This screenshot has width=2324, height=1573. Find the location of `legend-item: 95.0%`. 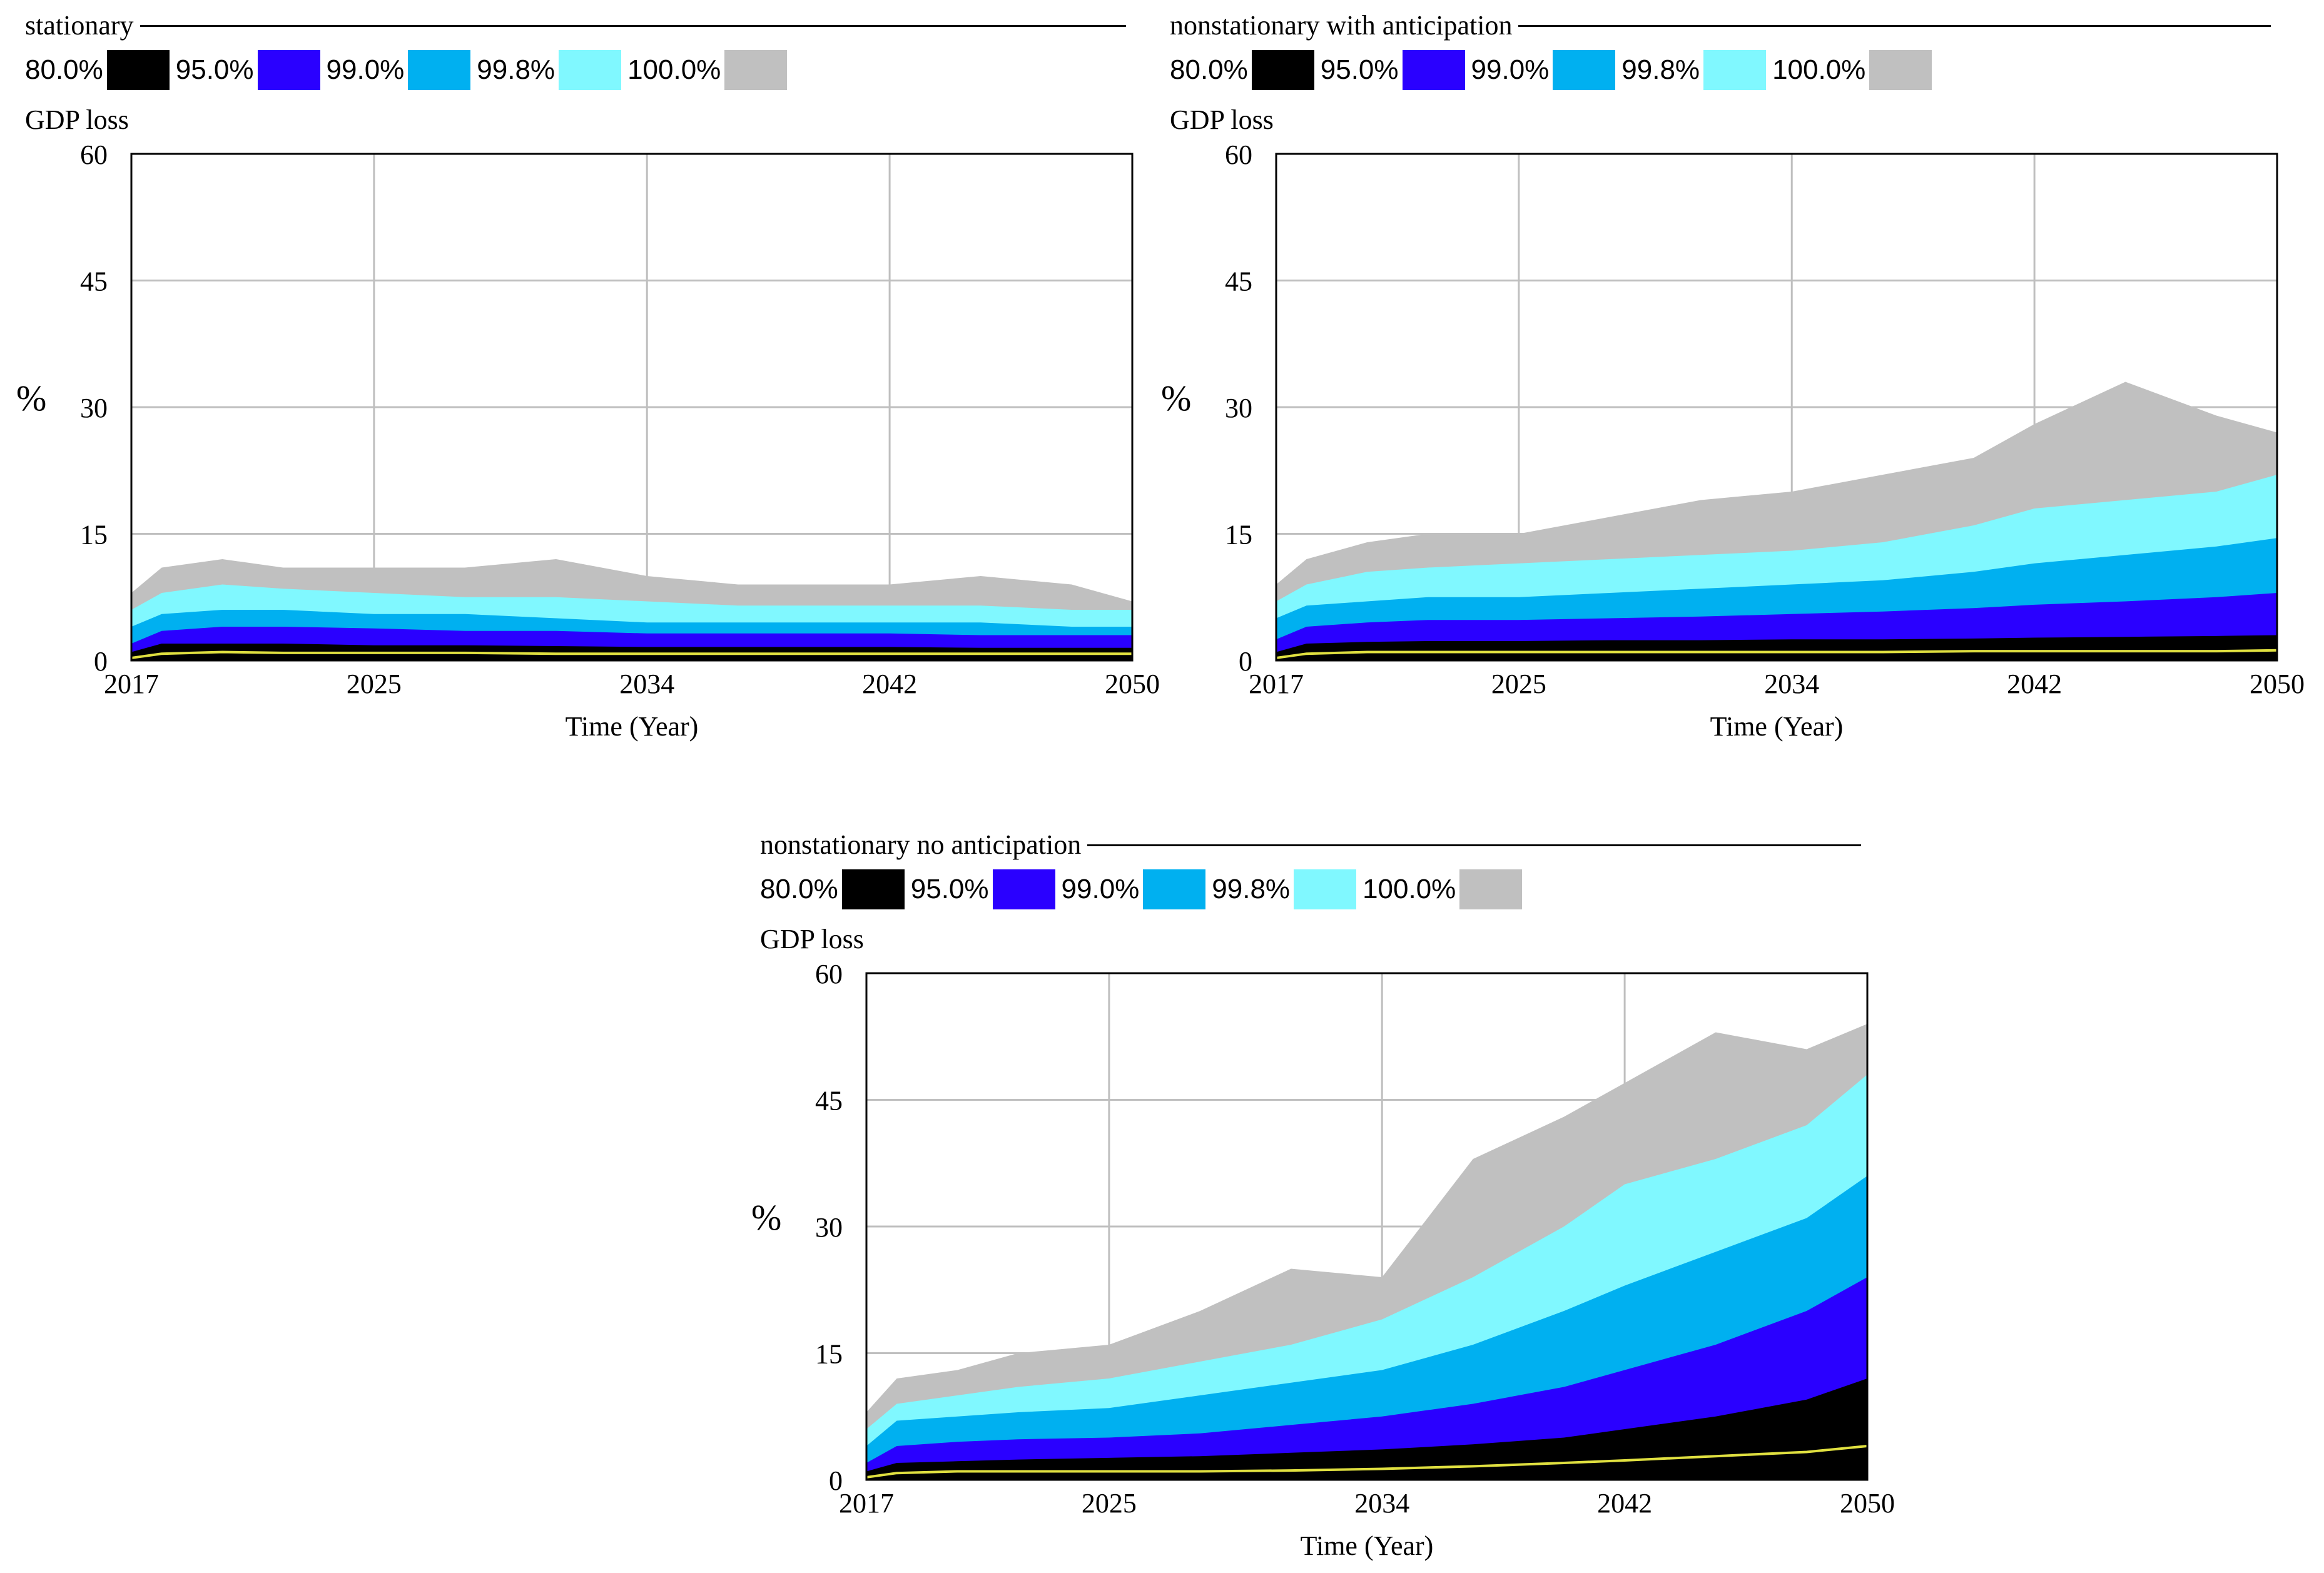

legend-item: 95.0% is located at coordinates (986, 889).